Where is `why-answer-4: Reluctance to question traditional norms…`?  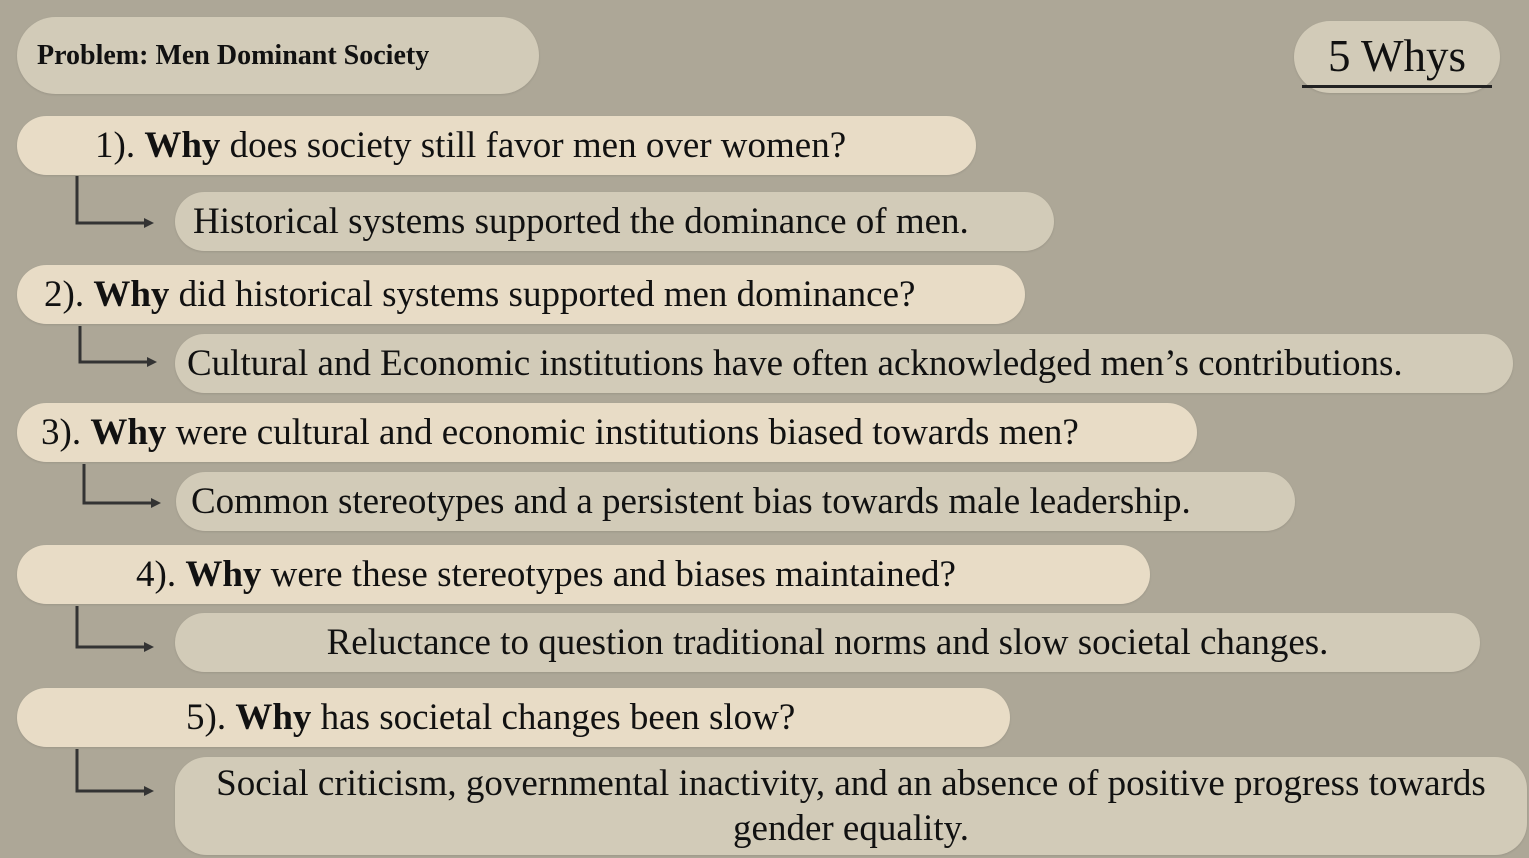 why-answer-4: Reluctance to question traditional norms… is located at coordinates (827, 642).